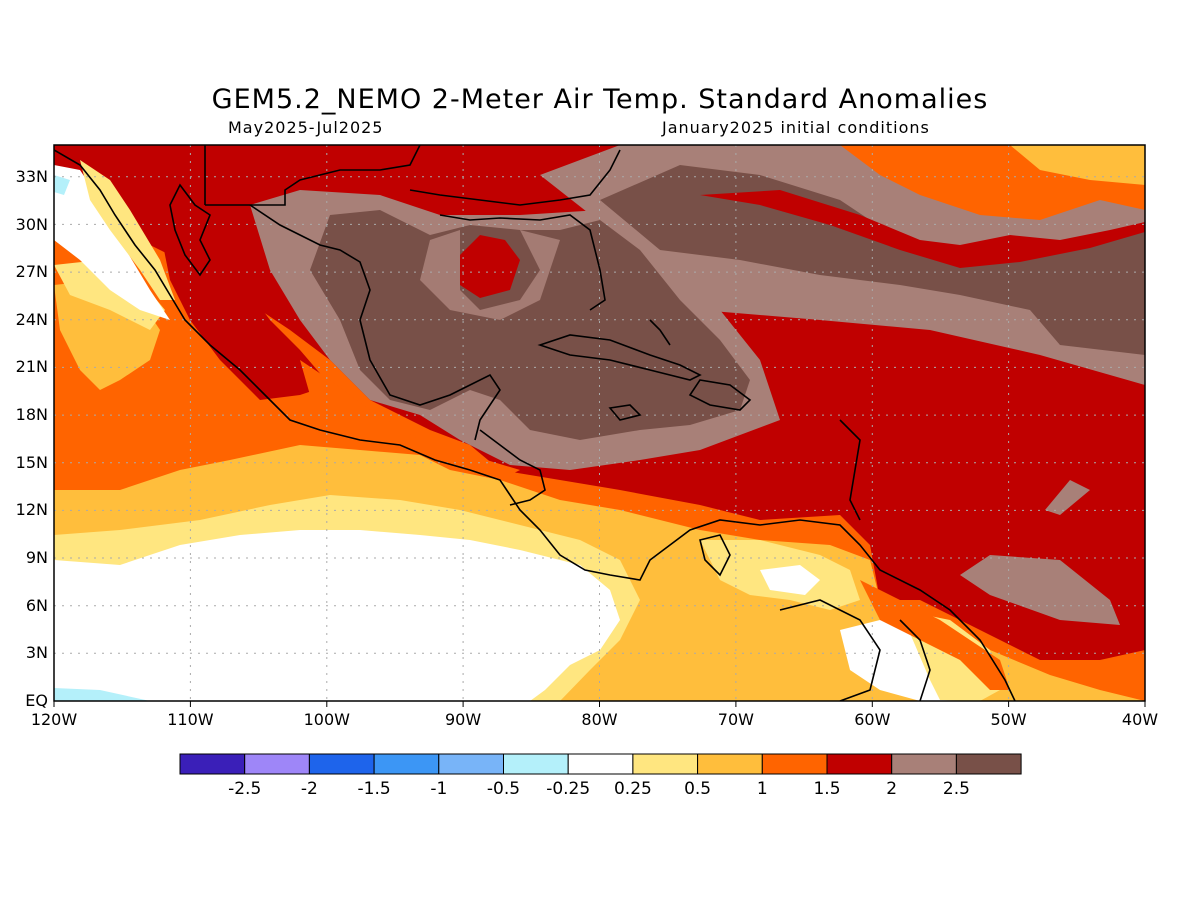 The image size is (1200, 900). I want to click on lon-label: 50W, so click(1009, 719).